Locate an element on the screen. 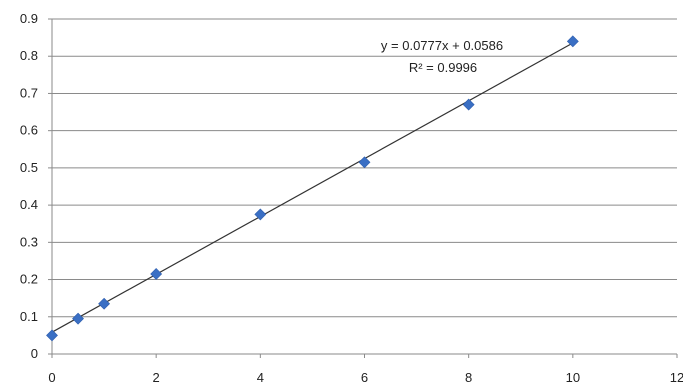  y-tick-label: 0 is located at coordinates (34, 353).